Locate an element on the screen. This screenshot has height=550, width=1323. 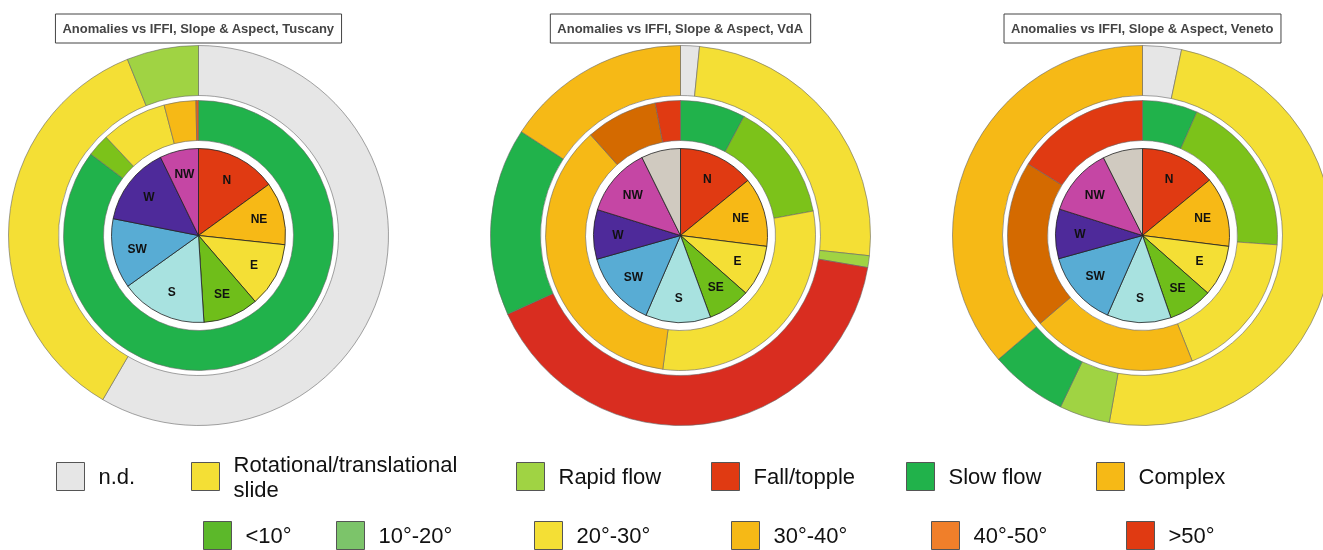
category-label: <10° is located at coordinates (268, 535).